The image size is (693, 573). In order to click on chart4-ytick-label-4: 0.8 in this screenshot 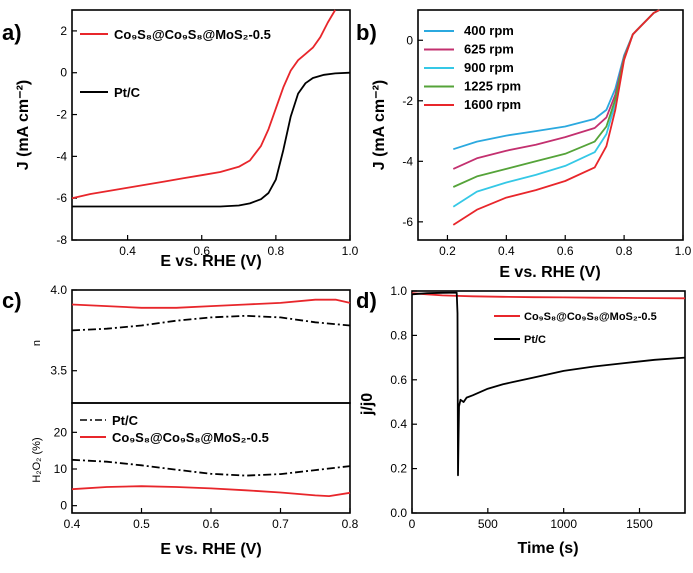, I will do `click(398, 335)`.